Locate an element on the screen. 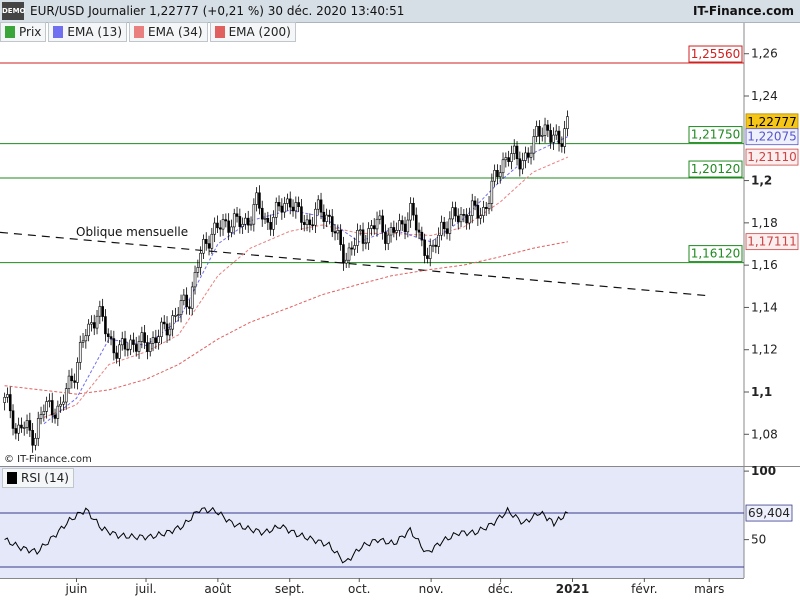 The image size is (800, 600). legend-item-rsi: RSI (14) is located at coordinates (38, 478).